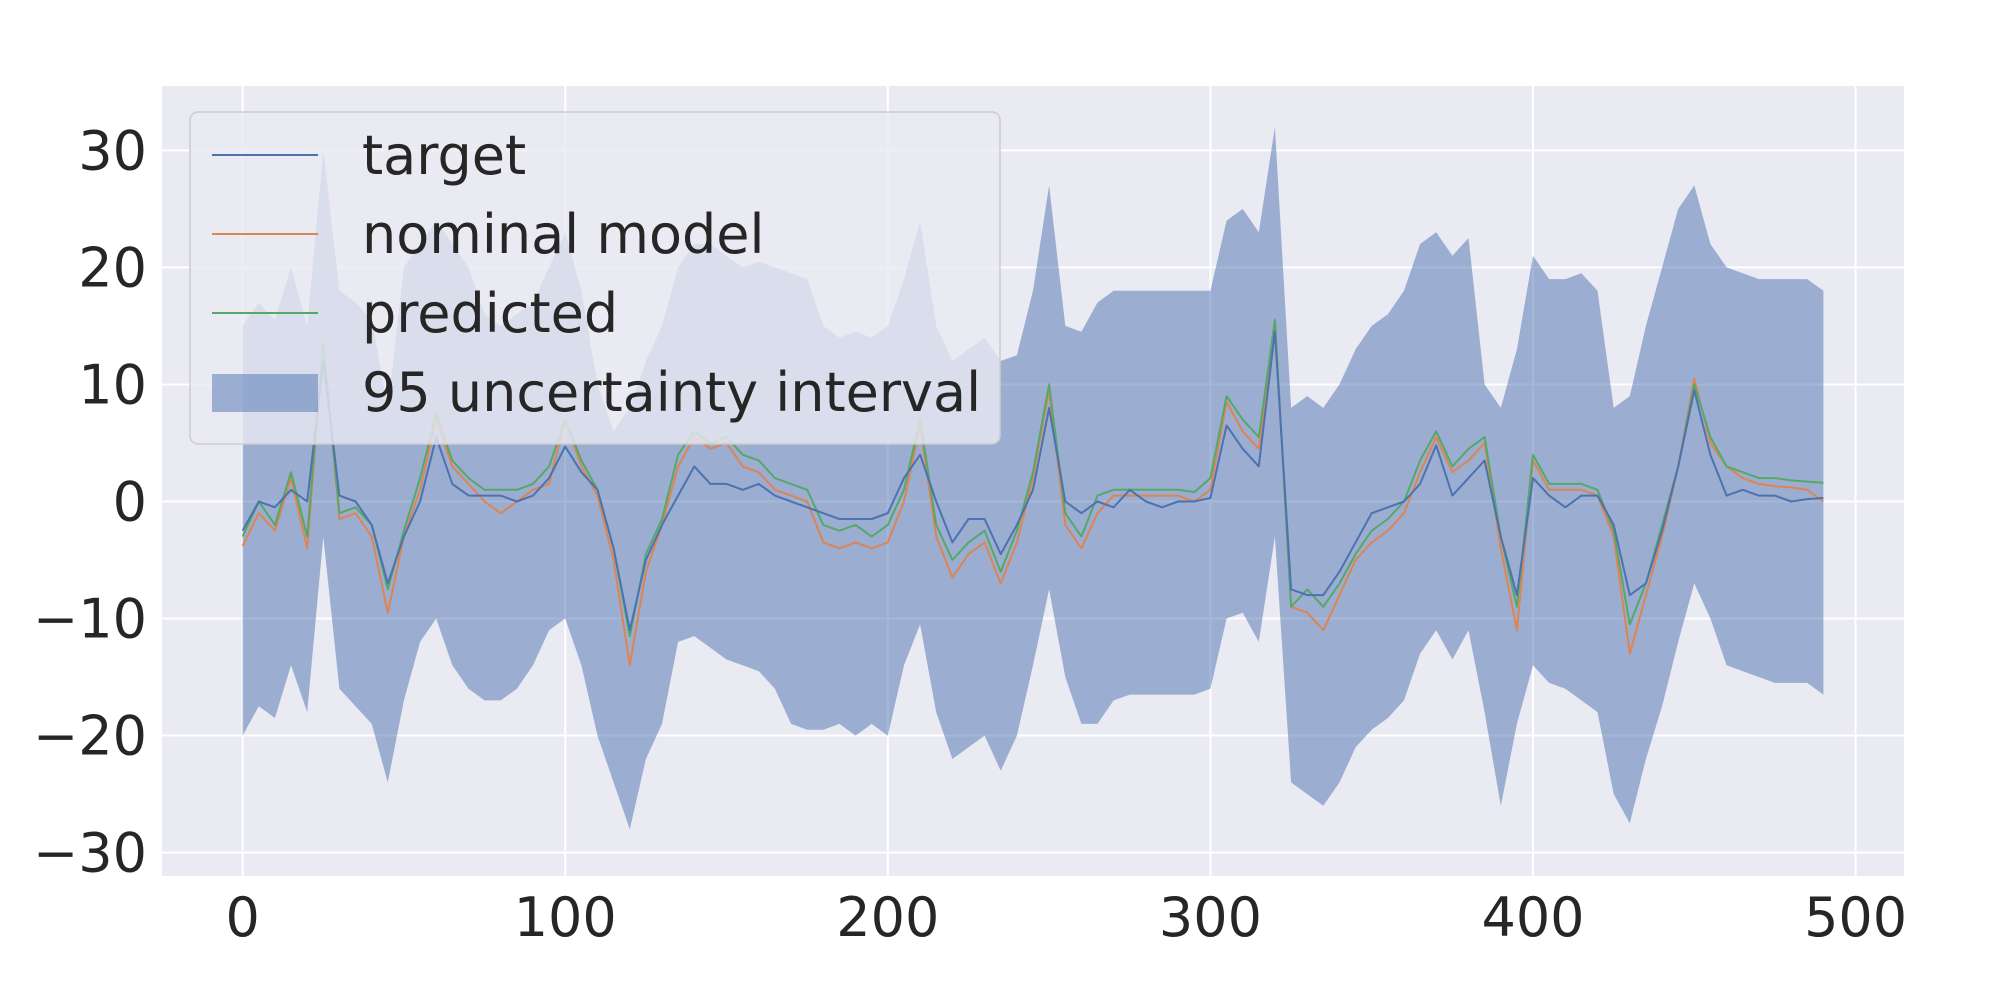  What do you see at coordinates (242, 917) in the screenshot?
I see `x-tick-label: 0` at bounding box center [242, 917].